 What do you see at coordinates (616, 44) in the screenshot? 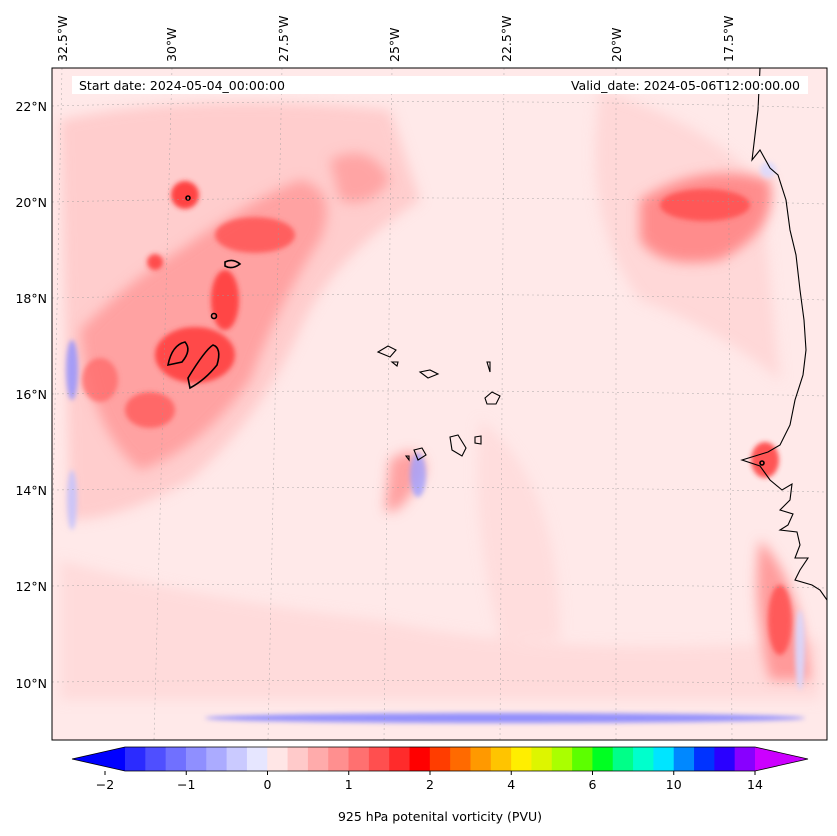
I see `lon-label: 20°W` at bounding box center [616, 44].